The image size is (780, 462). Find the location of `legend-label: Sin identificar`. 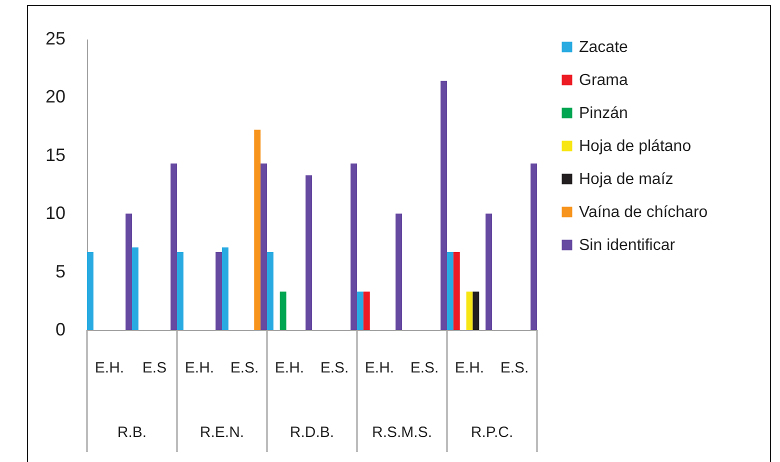

legend-label: Sin identificar is located at coordinates (627, 245).